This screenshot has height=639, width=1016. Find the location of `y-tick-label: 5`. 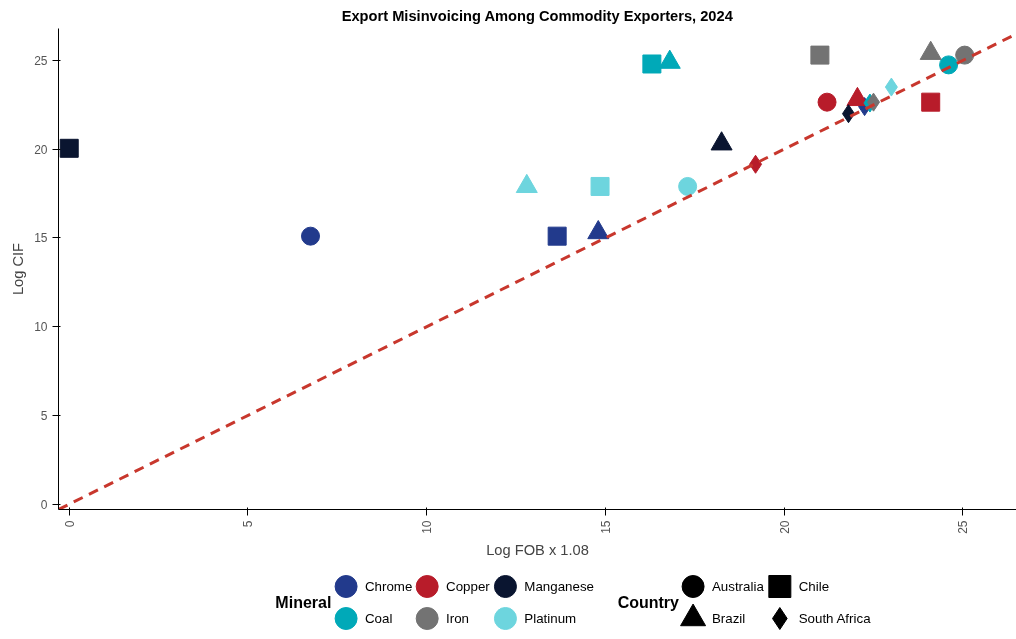

y-tick-label: 5 is located at coordinates (44, 415).